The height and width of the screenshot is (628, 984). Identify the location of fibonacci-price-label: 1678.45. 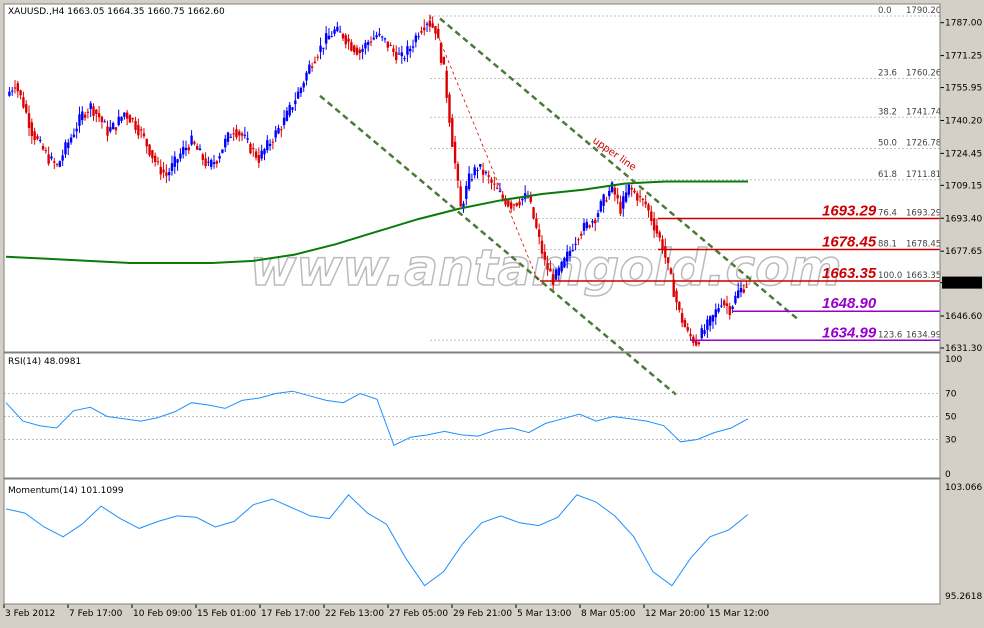
(923, 244).